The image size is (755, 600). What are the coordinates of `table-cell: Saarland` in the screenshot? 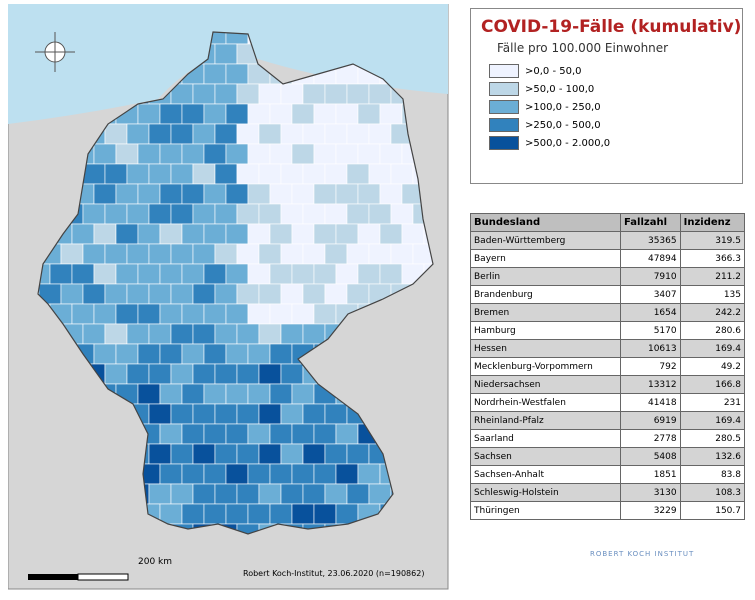 It's located at (545, 438).